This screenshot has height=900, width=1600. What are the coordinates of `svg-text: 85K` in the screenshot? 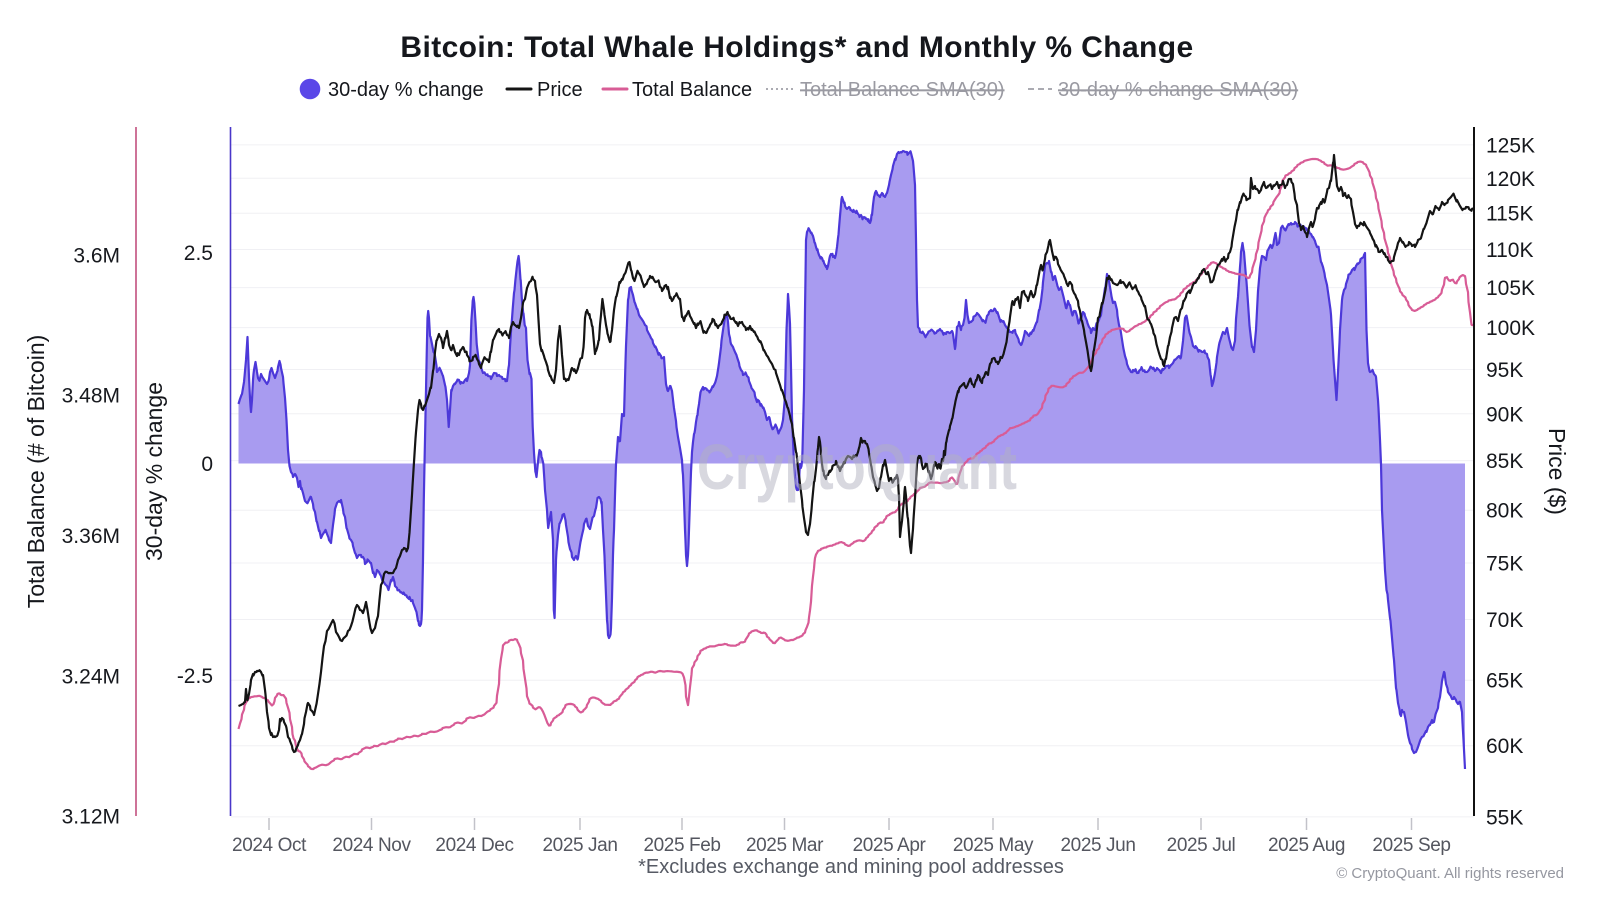 It's located at (1504, 461).